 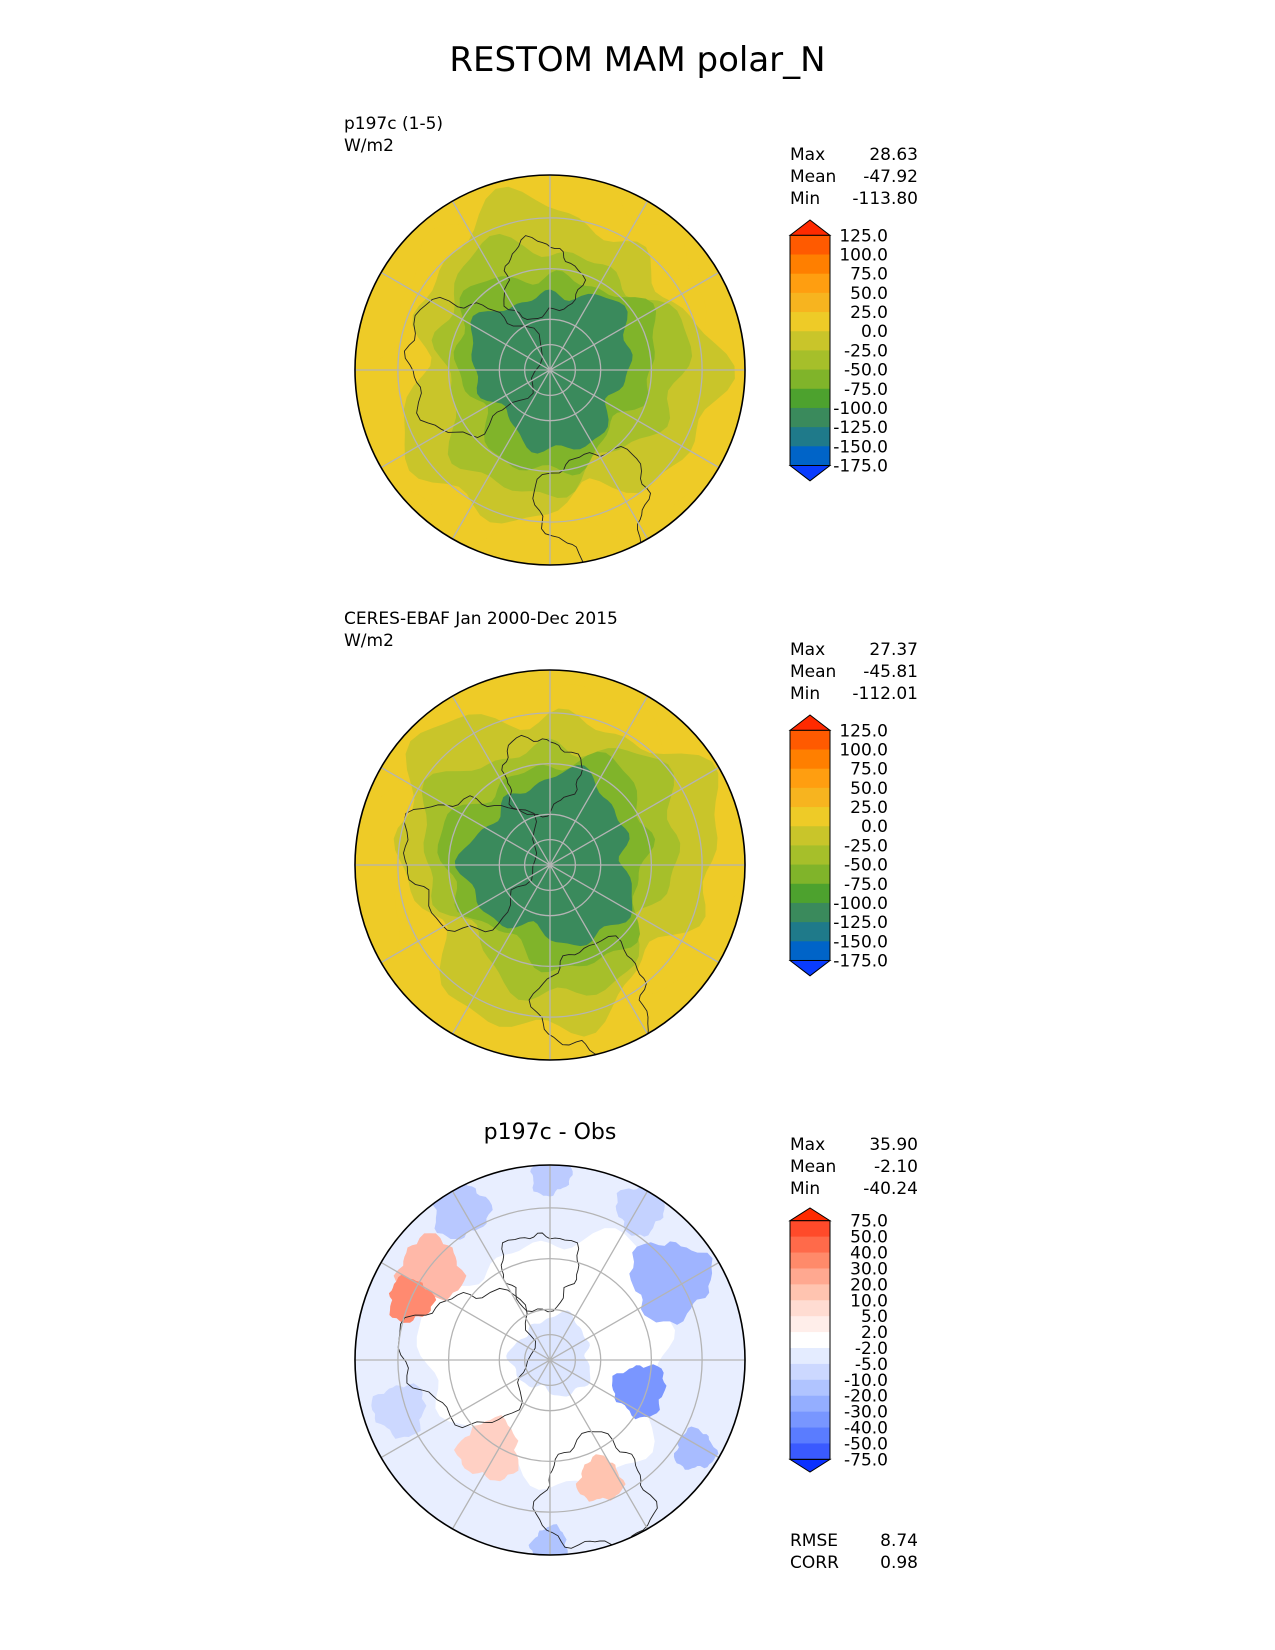 I want to click on colorbar-tick-label: 5.0, so click(x=874, y=1317).